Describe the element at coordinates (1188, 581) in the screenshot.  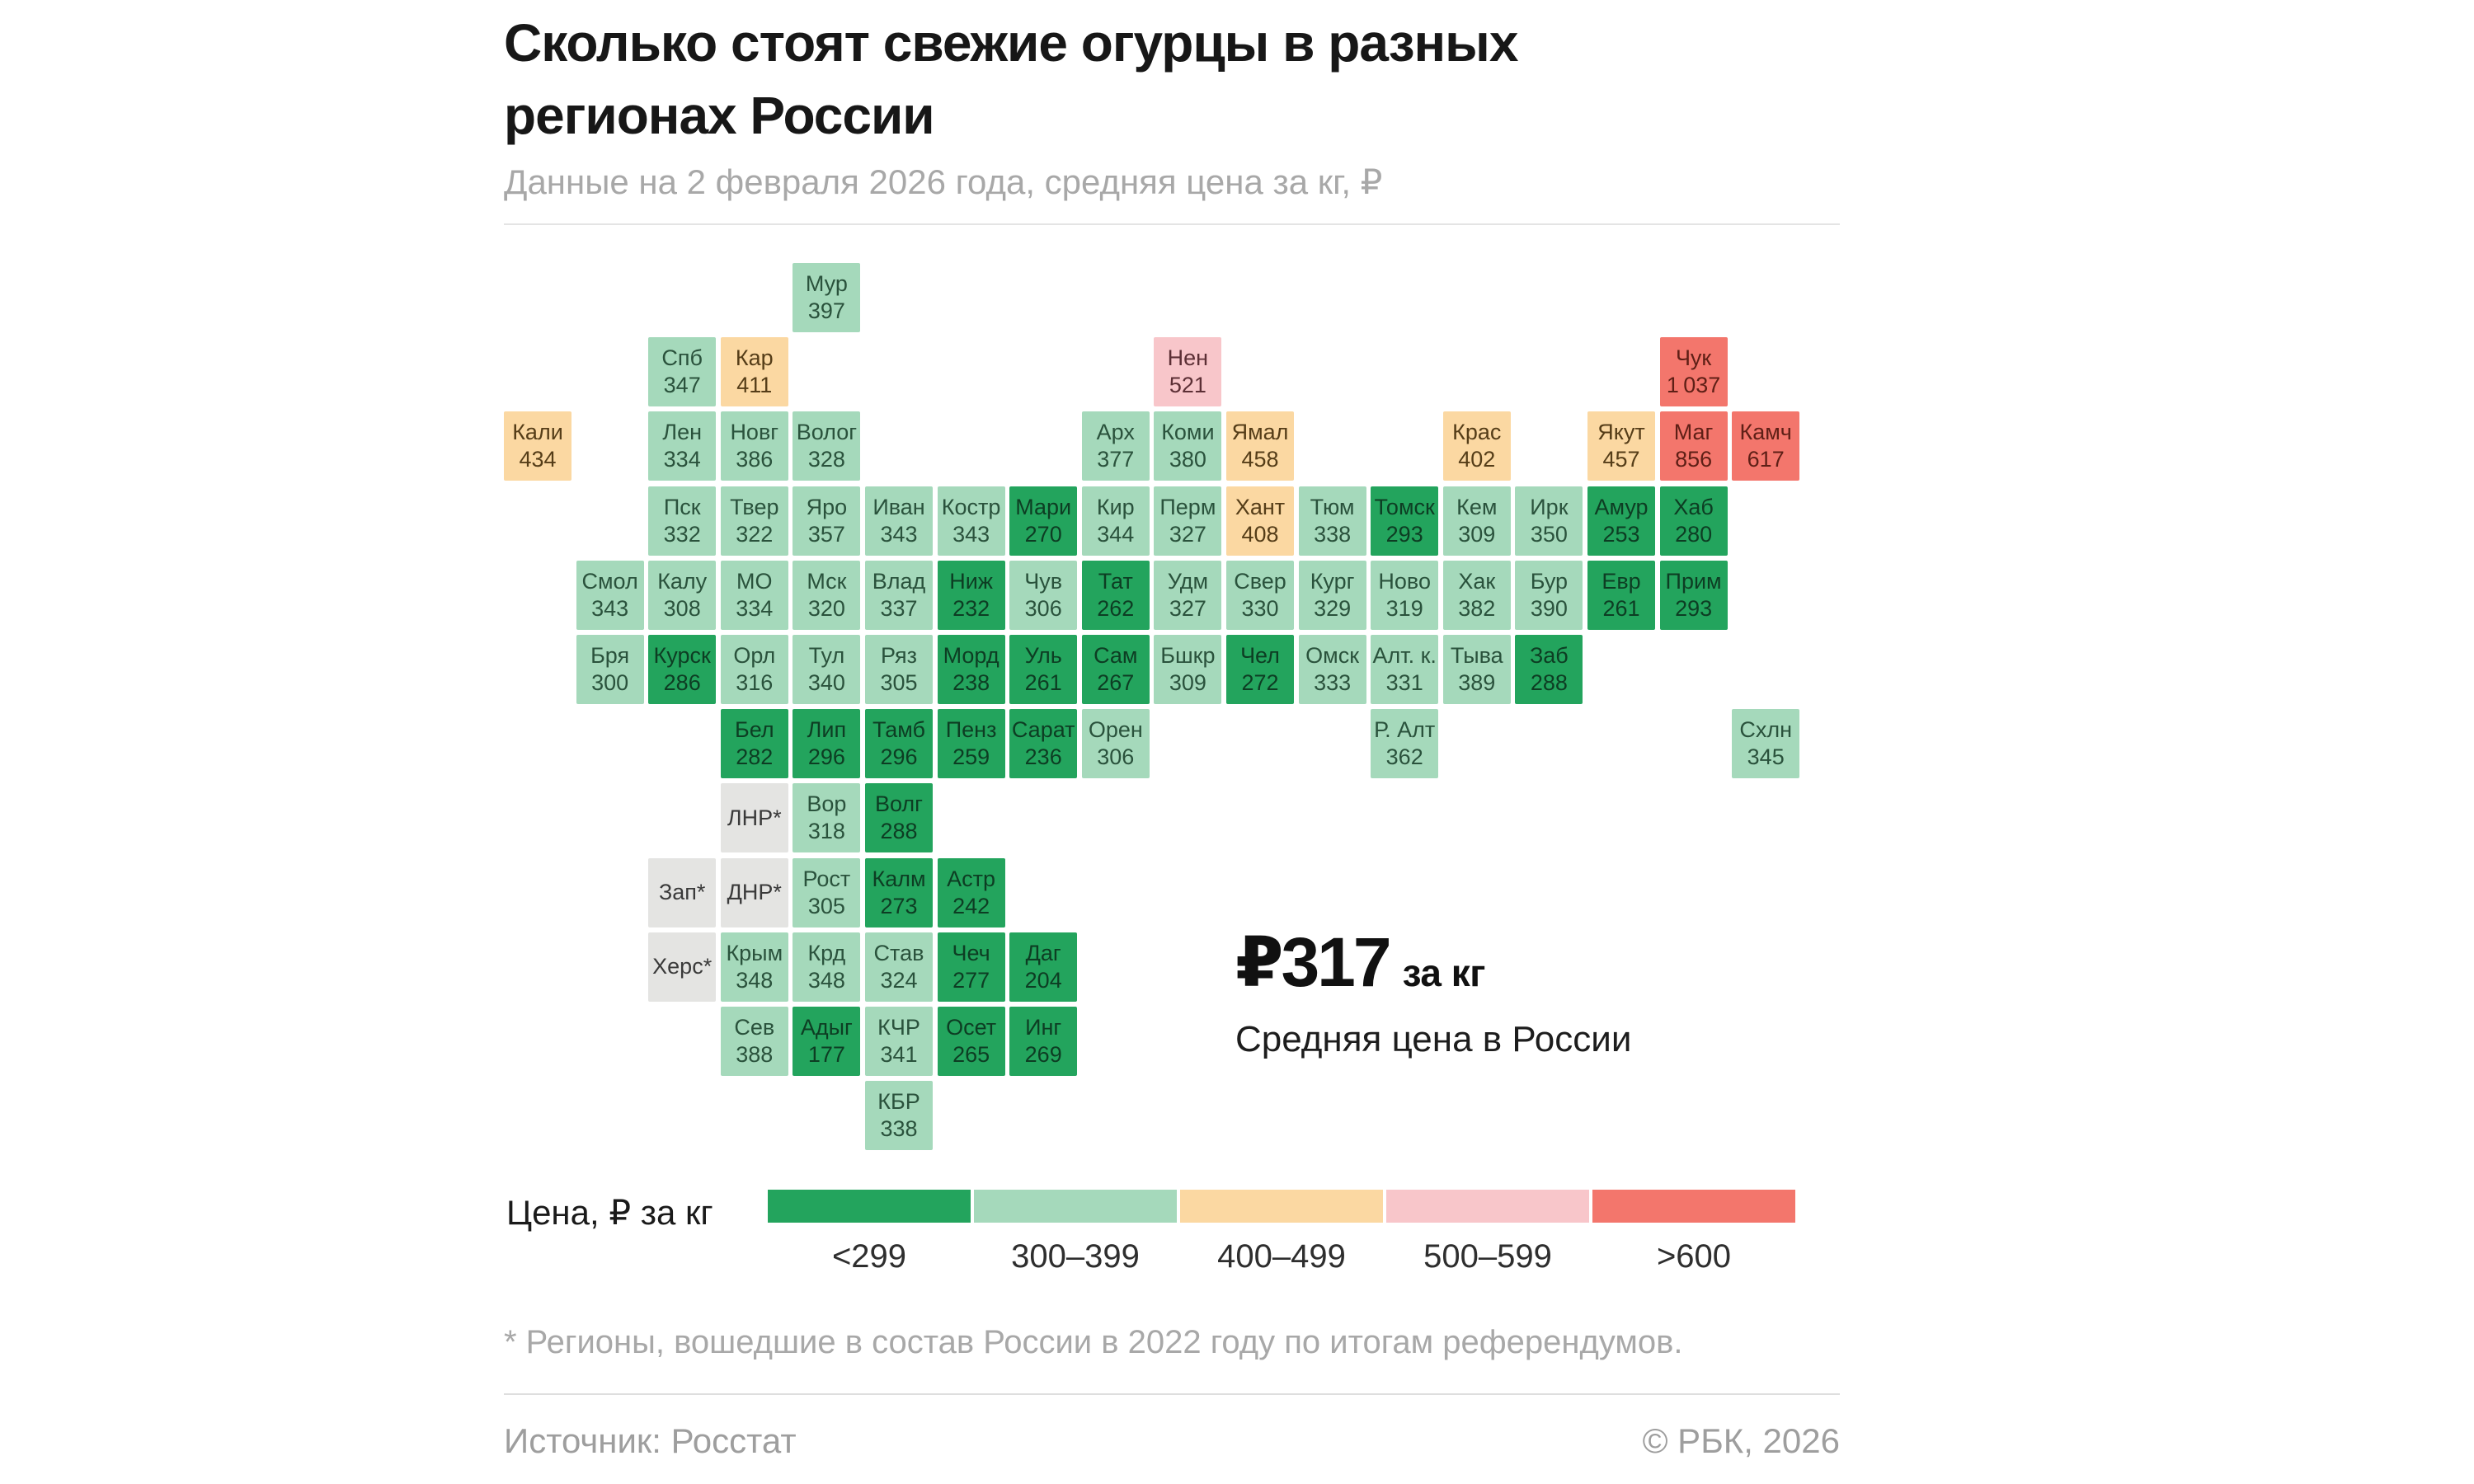
I see `region-name: Удм` at that location.